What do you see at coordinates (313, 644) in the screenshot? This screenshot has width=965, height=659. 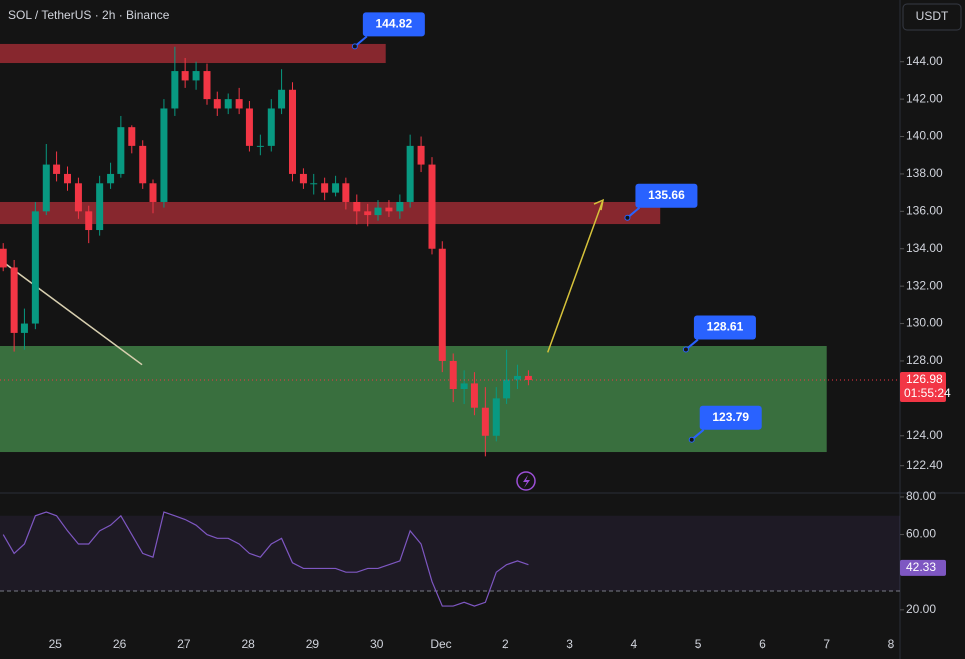 I see `x-tick-label: 29` at bounding box center [313, 644].